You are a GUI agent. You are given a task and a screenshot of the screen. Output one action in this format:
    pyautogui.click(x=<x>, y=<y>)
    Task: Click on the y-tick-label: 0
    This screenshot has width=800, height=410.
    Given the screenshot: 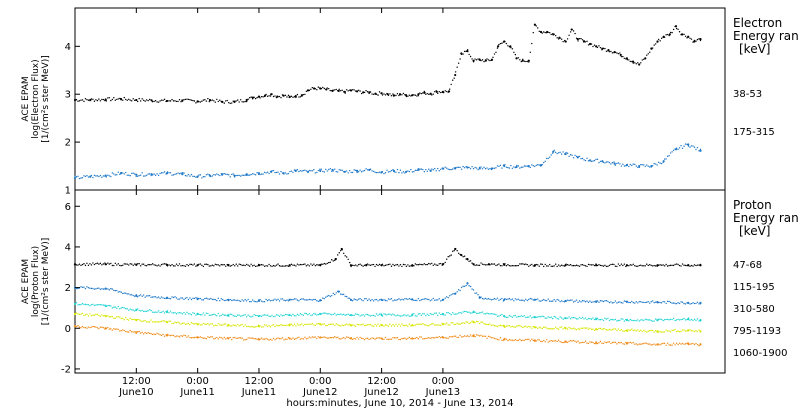 What is the action you would take?
    pyautogui.click(x=68, y=329)
    